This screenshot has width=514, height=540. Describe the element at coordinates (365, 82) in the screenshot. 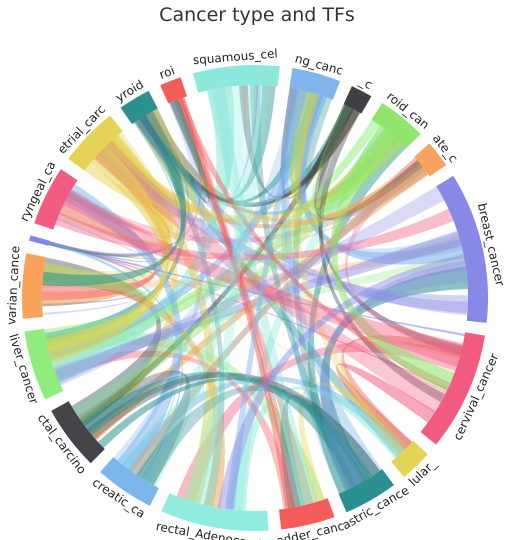

I see `group-label: _c` at that location.